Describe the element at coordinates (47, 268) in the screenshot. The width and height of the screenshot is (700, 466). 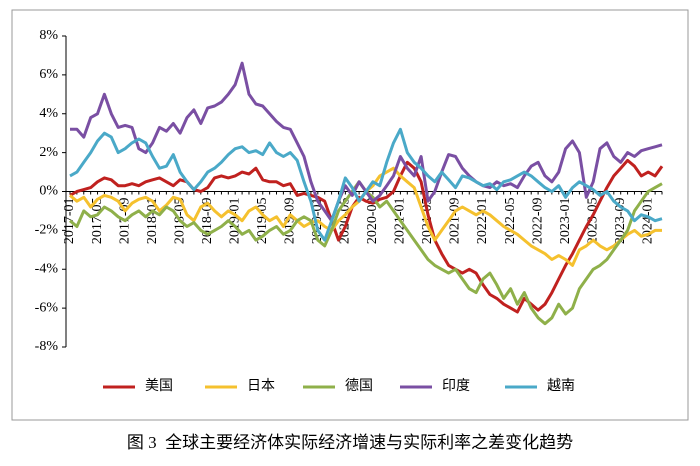
I see `y-tick-label: -4%` at that location.